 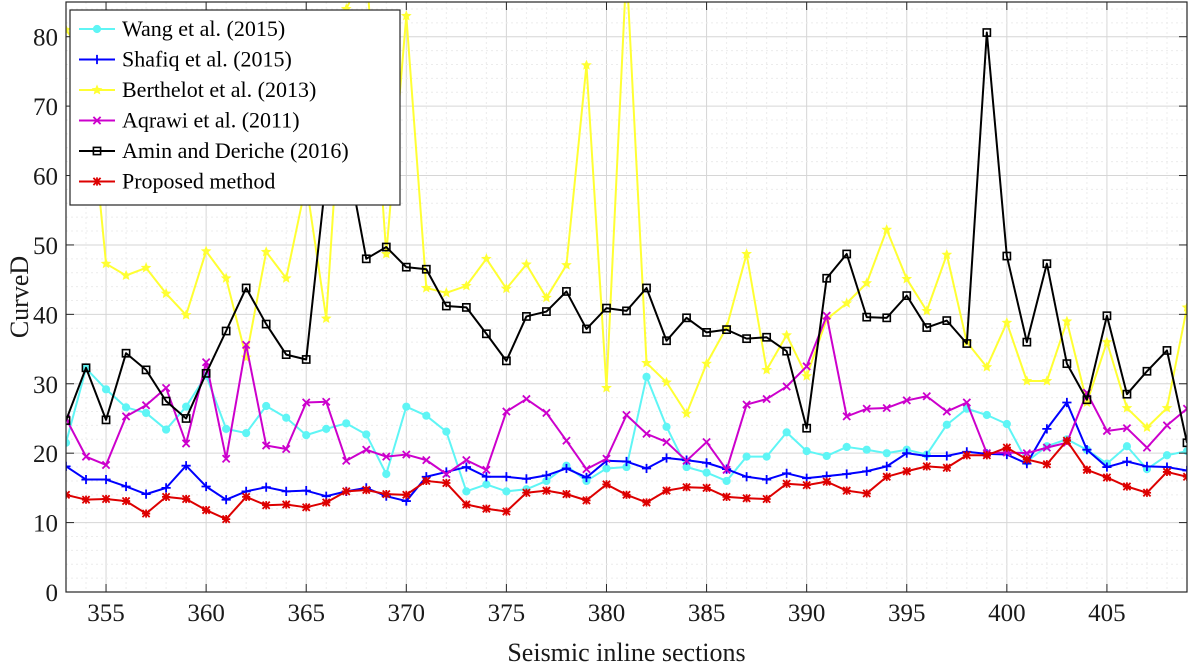 What do you see at coordinates (45, 454) in the screenshot?
I see `y-tick-label: 20` at bounding box center [45, 454].